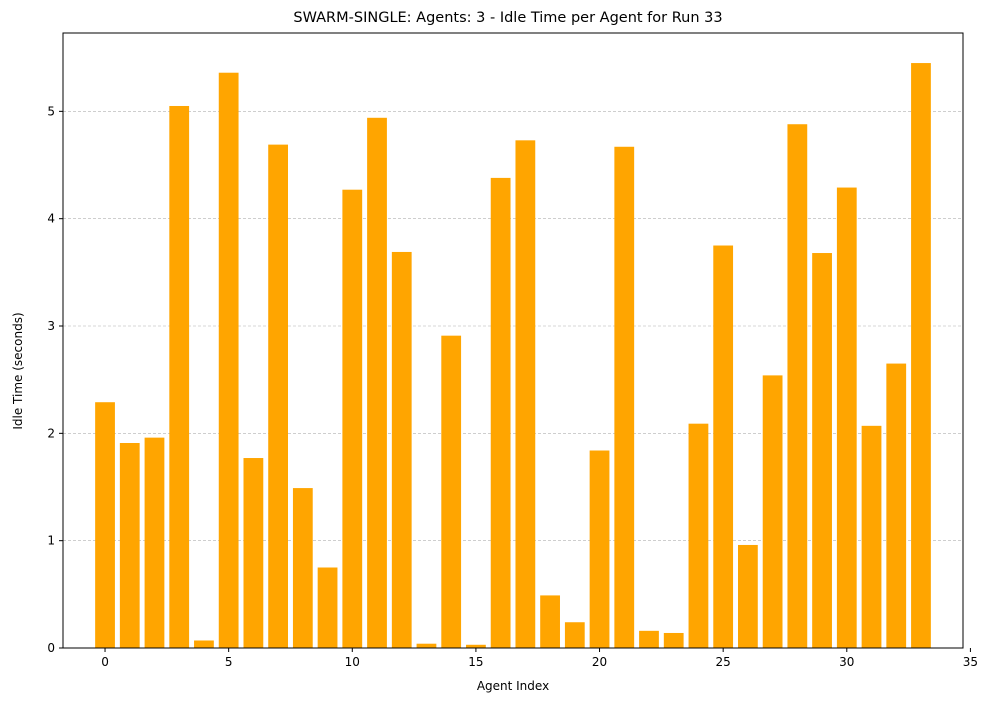  Describe the element at coordinates (723, 662) in the screenshot. I see `x-tick-label: 25` at that location.